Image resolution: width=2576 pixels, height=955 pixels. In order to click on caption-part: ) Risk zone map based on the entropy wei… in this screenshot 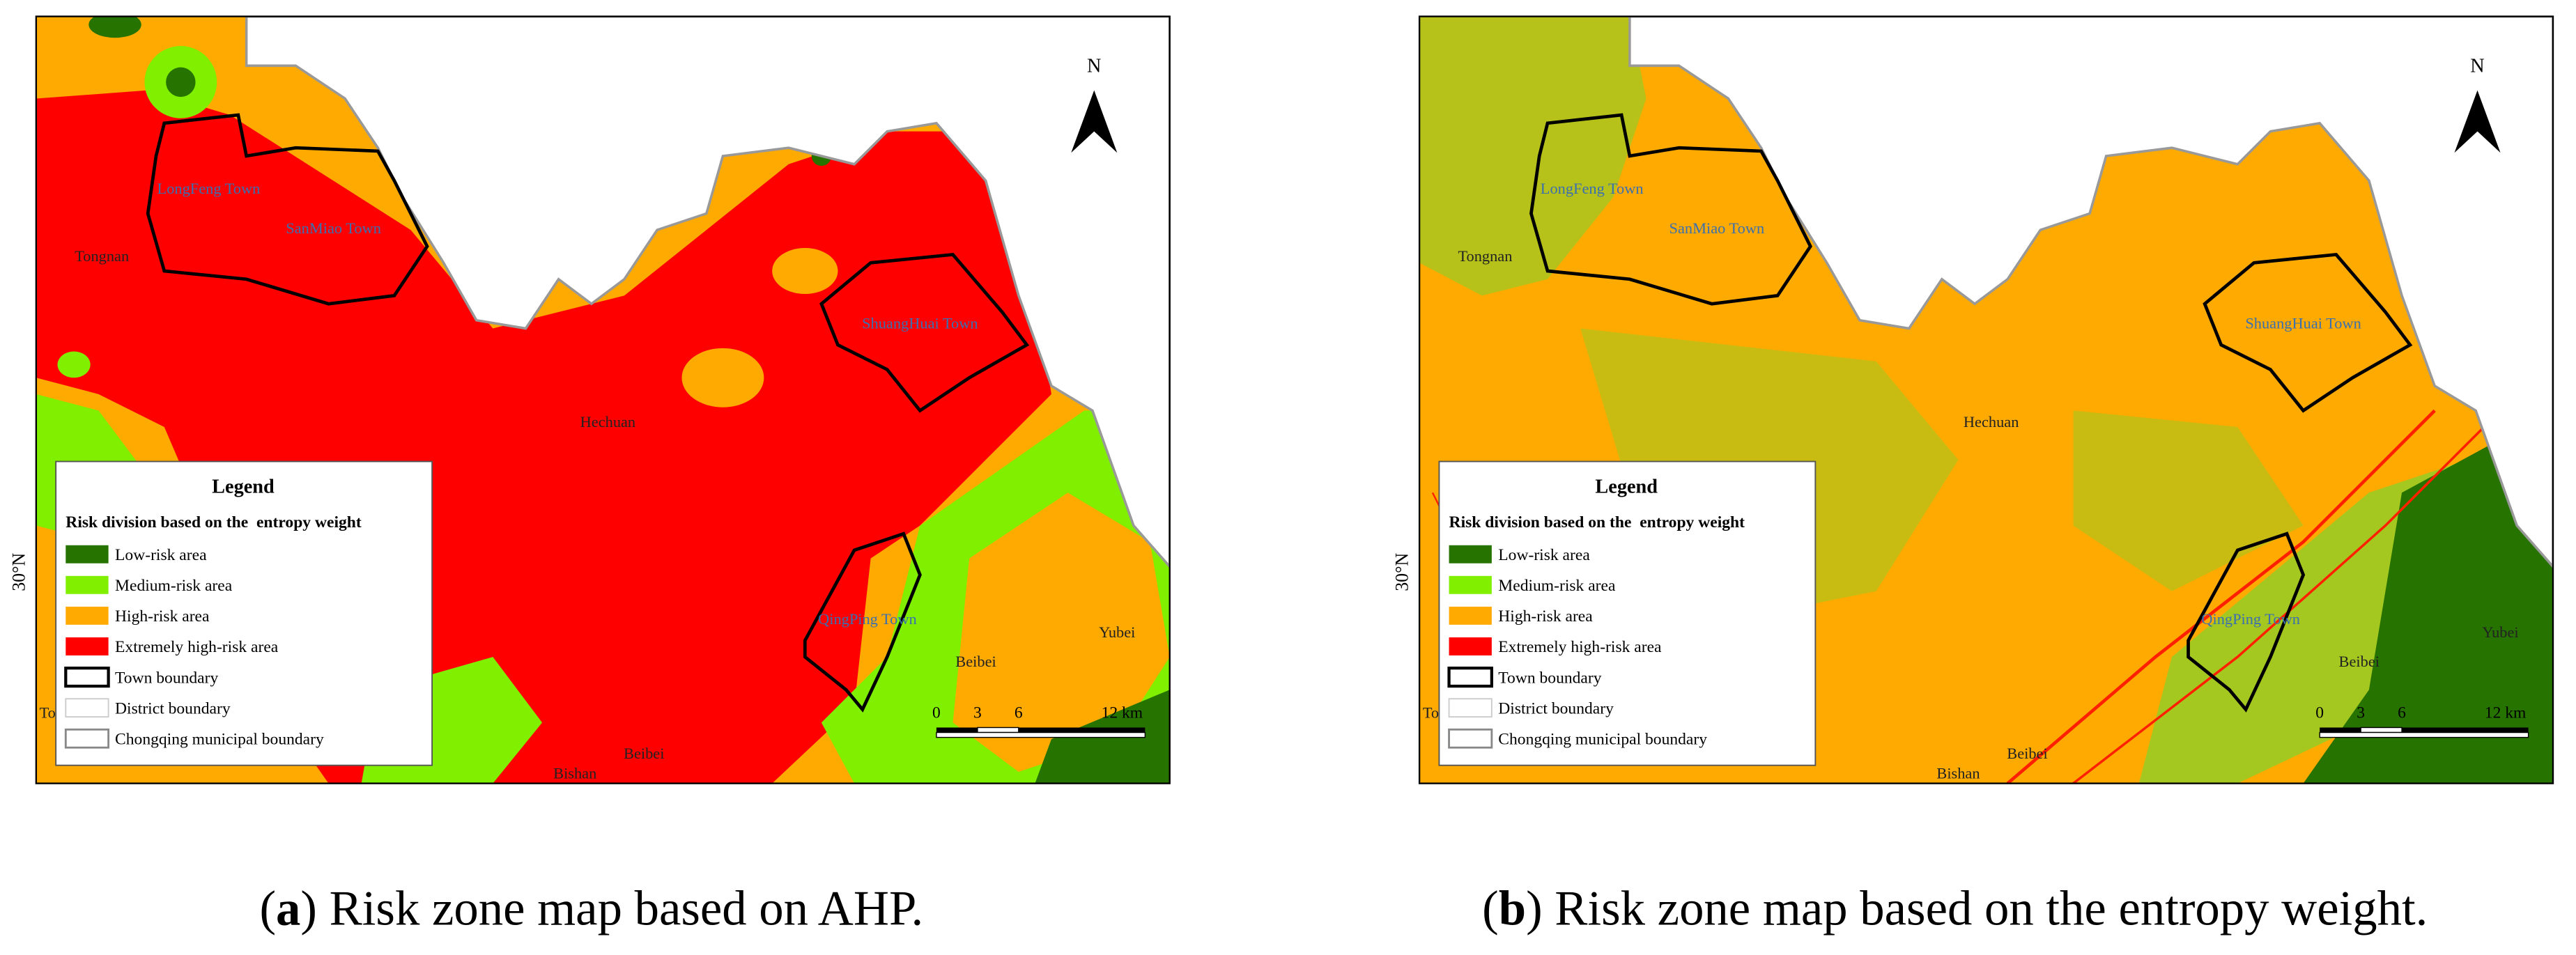, I will do `click(1977, 908)`.